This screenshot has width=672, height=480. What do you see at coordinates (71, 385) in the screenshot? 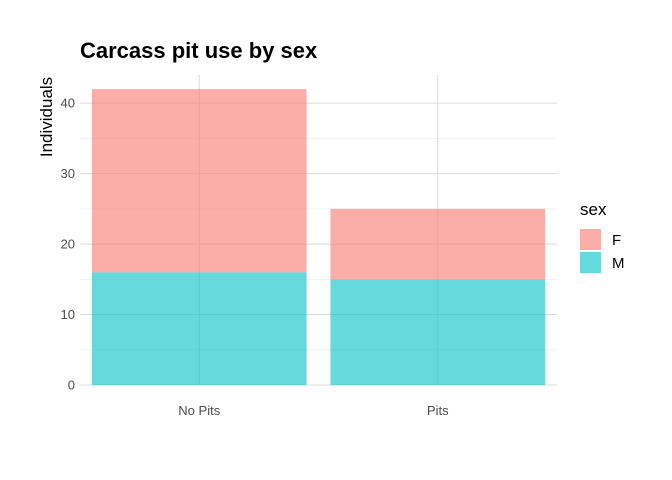
I see `y-tick-label: 0` at bounding box center [71, 385].